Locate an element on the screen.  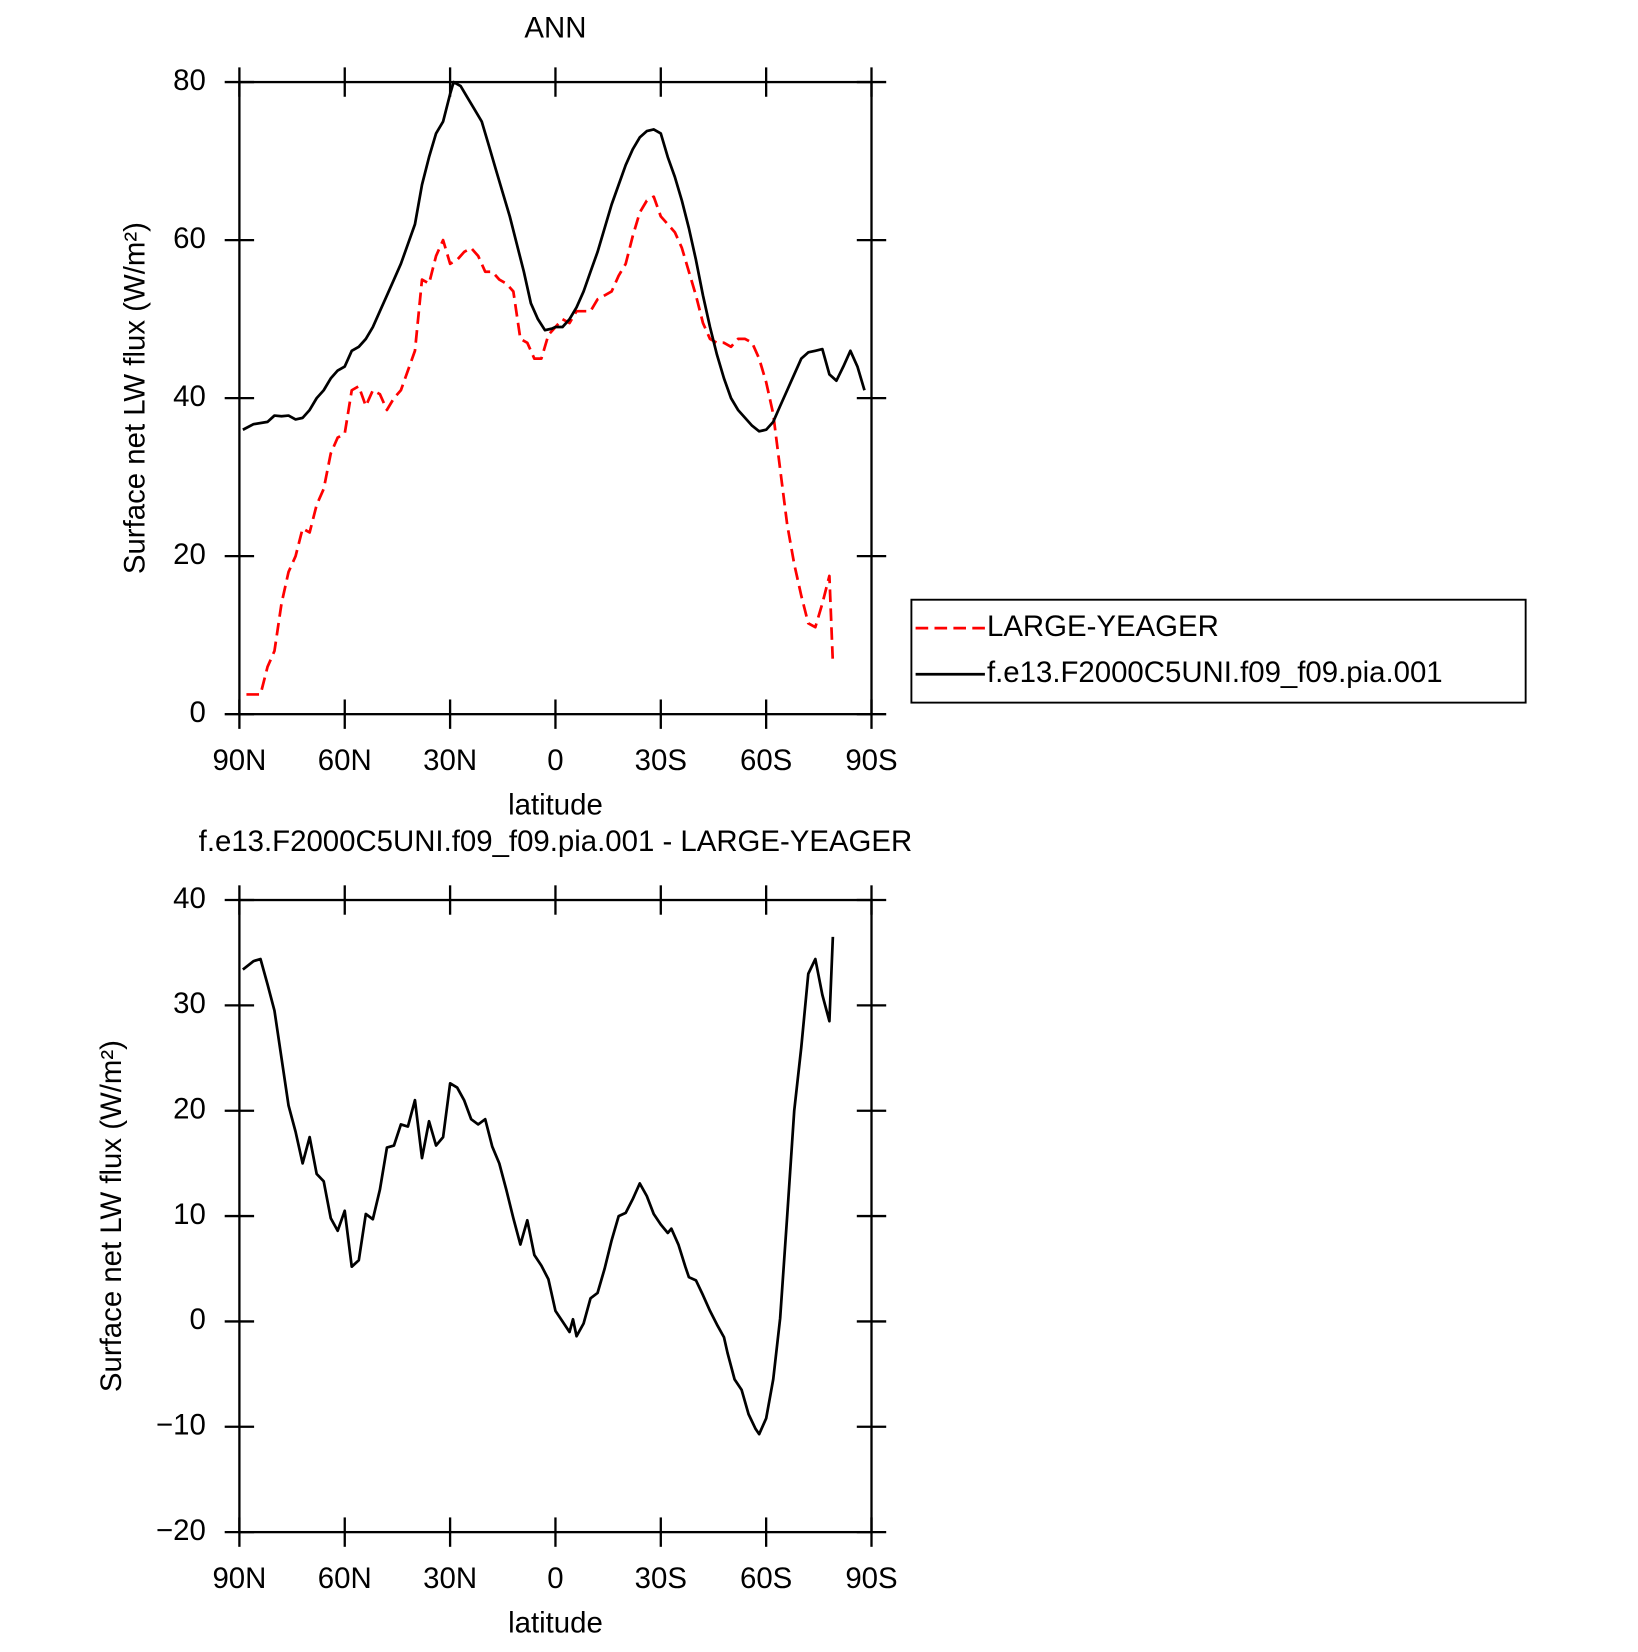
chart-title: ANN is located at coordinates (555, 27).